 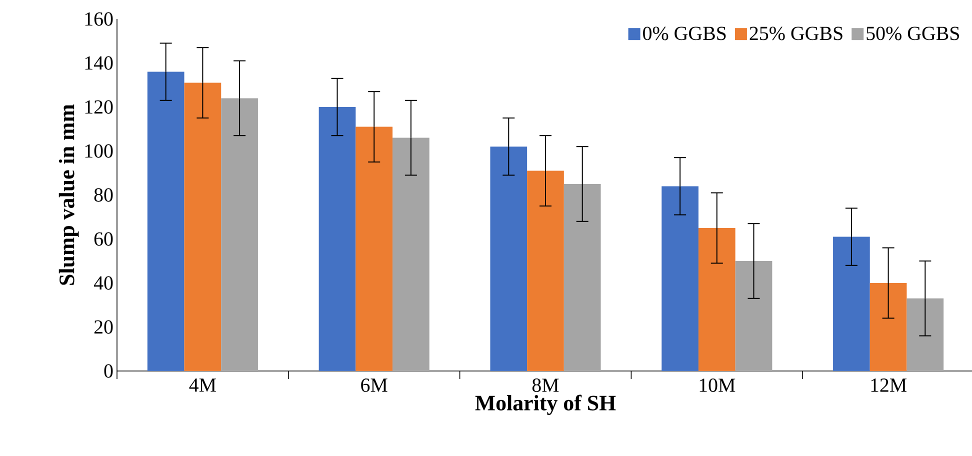 I want to click on y-tick-label: 120, so click(x=99, y=107).